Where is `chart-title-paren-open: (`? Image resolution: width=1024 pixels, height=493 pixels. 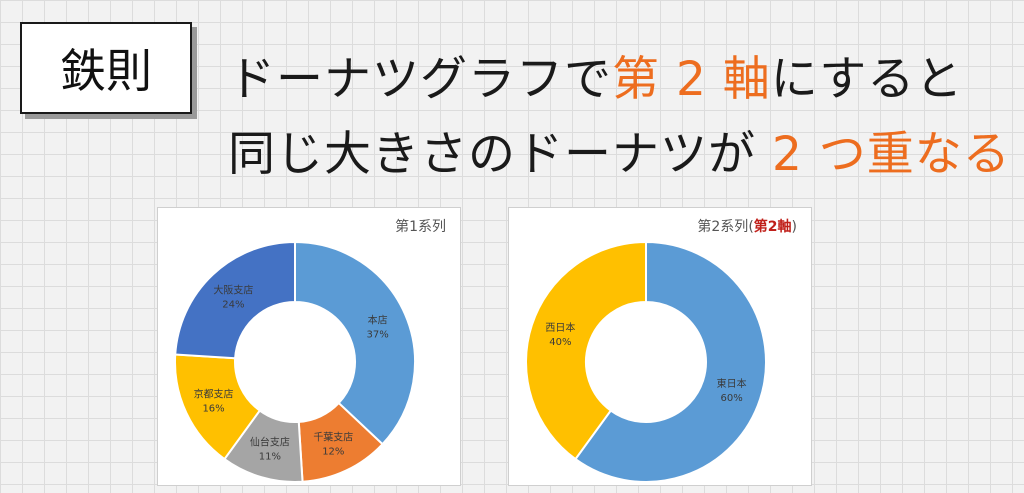
chart-title-paren-open: ( is located at coordinates (751, 227).